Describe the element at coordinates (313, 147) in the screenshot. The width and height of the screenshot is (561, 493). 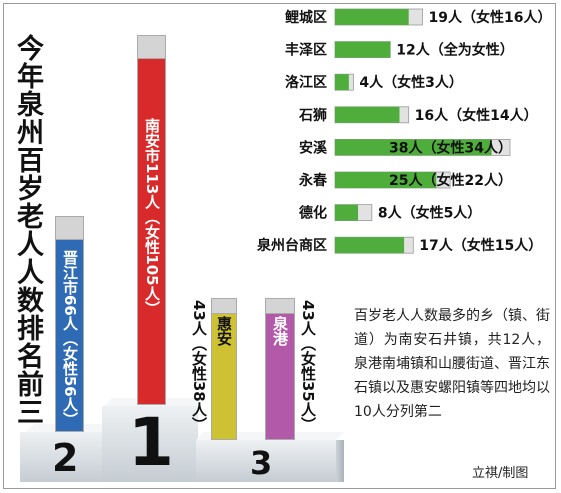
I see `district-name: 安溪` at that location.